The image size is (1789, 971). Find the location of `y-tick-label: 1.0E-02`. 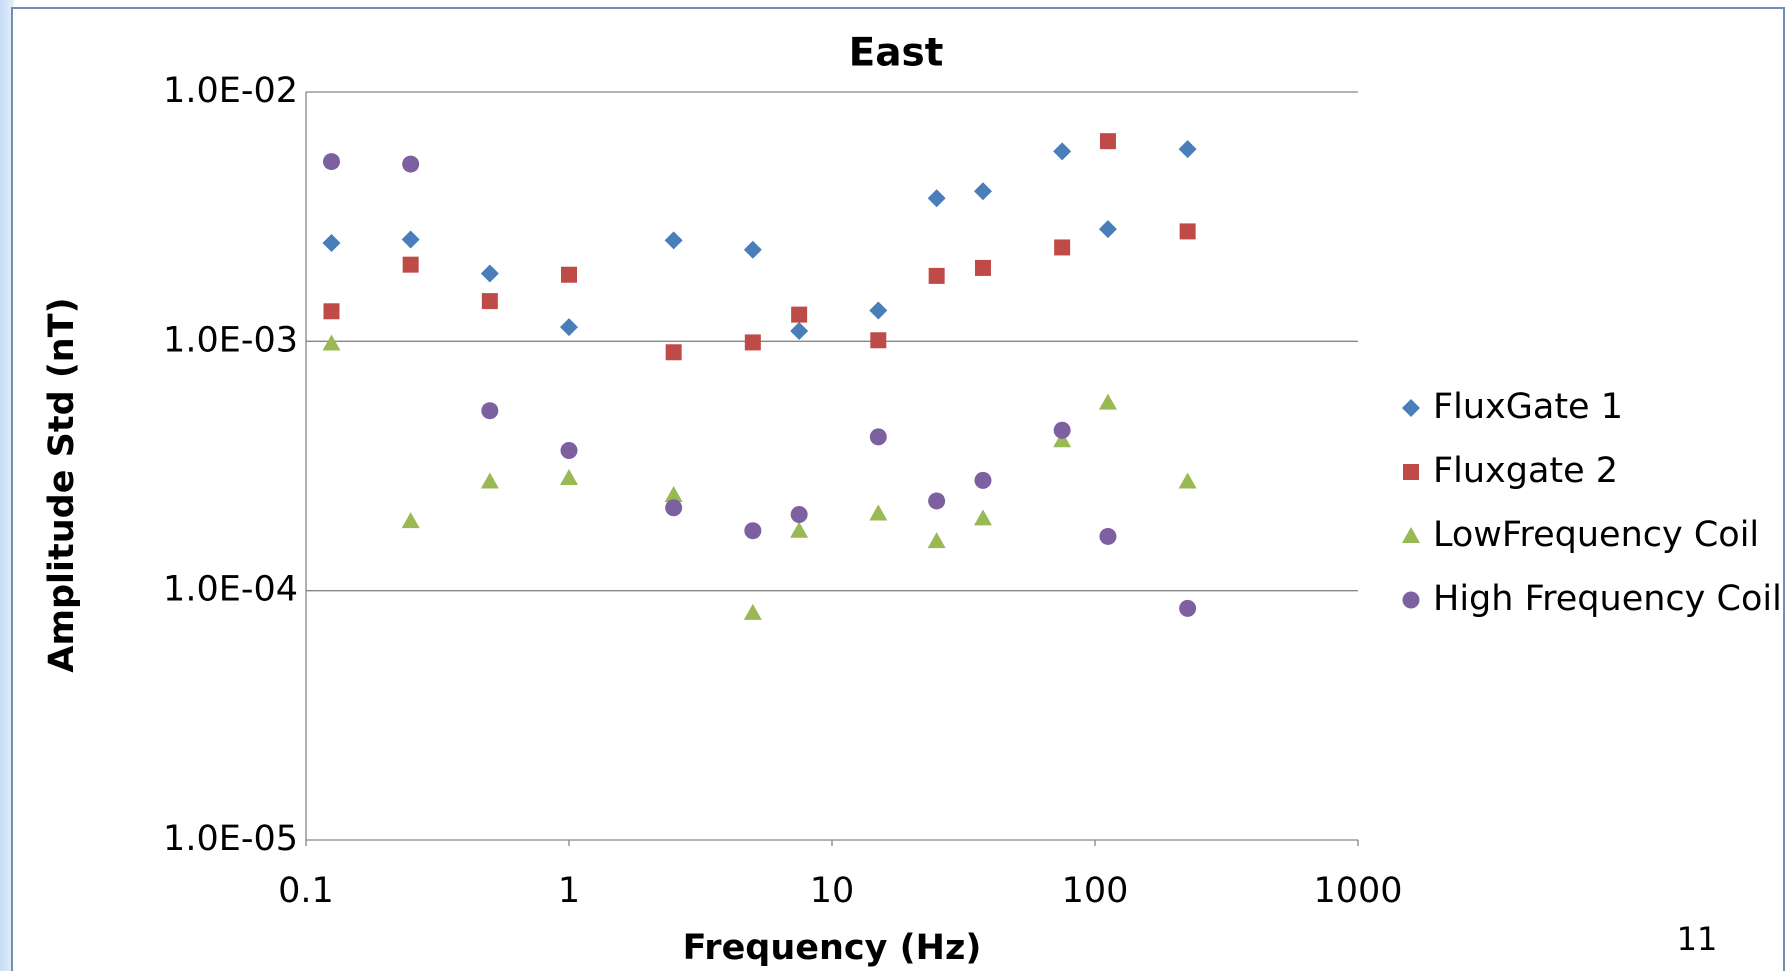

y-tick-label: 1.0E-02 is located at coordinates (230, 91).